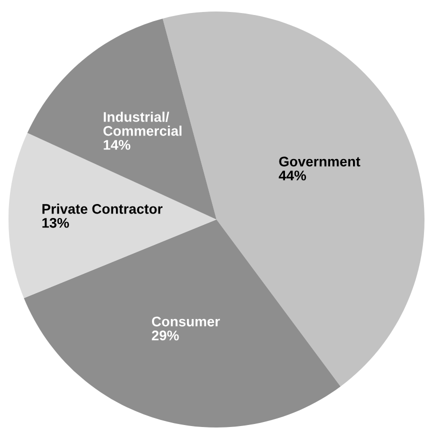 The image size is (433, 439). Describe the element at coordinates (102, 209) in the screenshot. I see `slice-label: Private Contractor` at that location.